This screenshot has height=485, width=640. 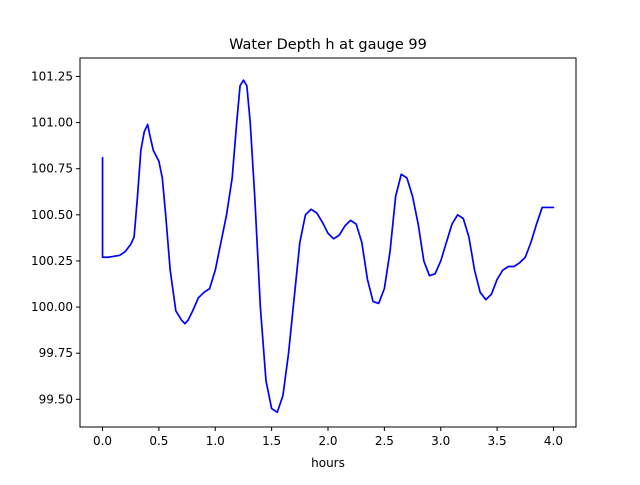 What do you see at coordinates (497, 441) in the screenshot?
I see `x-tick-label: 3.5` at bounding box center [497, 441].